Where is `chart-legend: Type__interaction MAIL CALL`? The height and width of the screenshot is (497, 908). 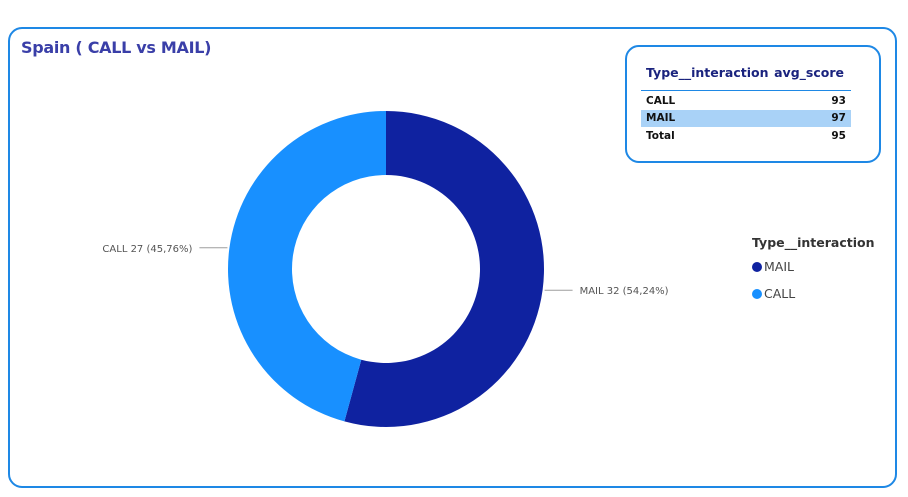 chart-legend: Type__interaction MAIL CALL is located at coordinates (813, 268).